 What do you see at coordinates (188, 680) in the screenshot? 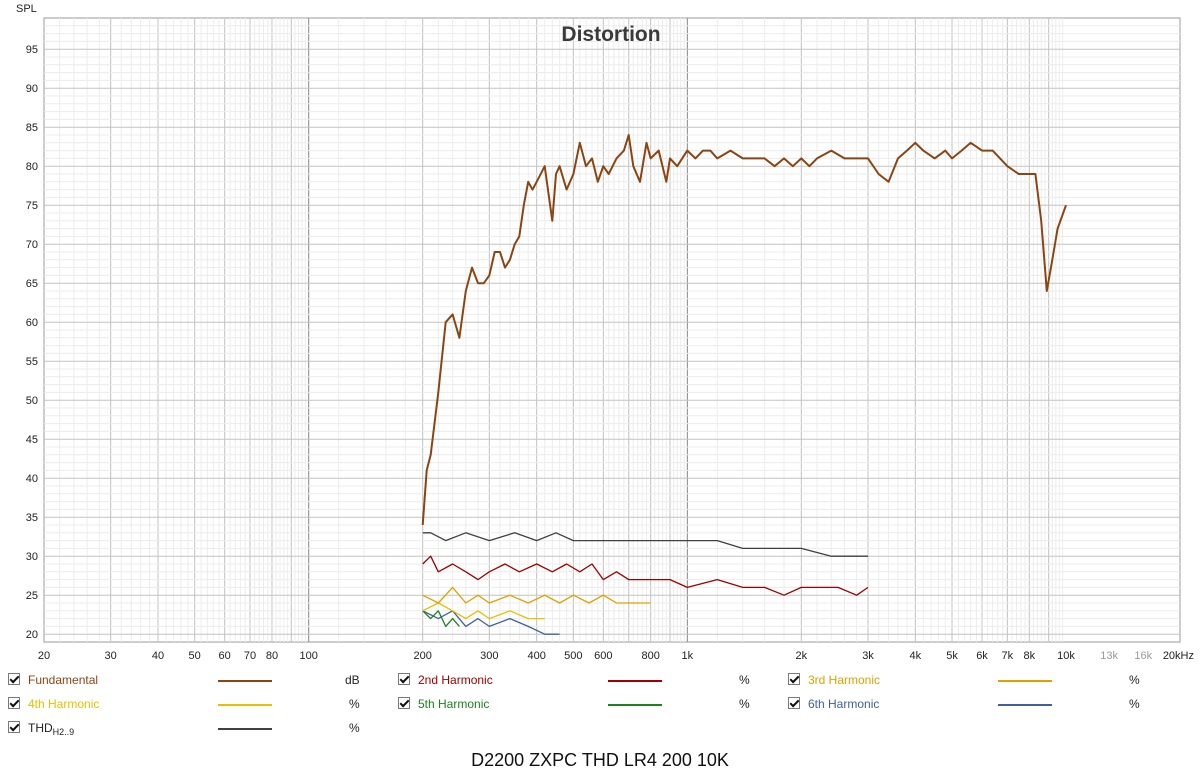
I see `legend-item-fundamental: Fundamental dB` at bounding box center [188, 680].